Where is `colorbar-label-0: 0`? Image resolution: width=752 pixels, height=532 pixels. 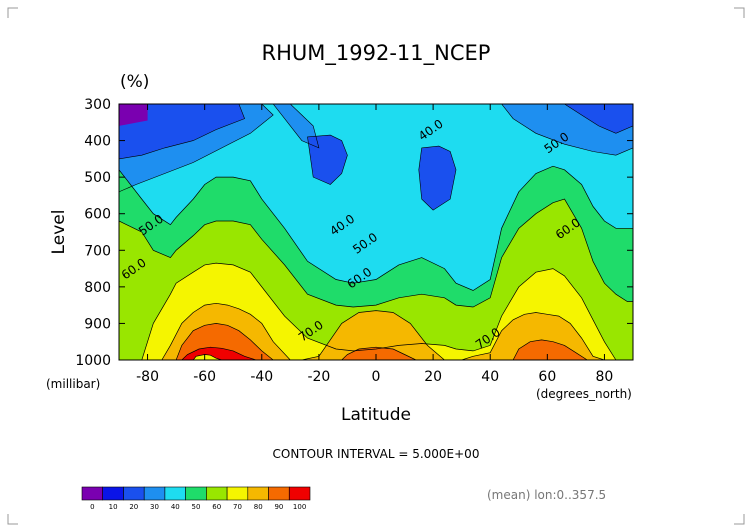
colorbar-label-0: 0 is located at coordinates (92, 507).